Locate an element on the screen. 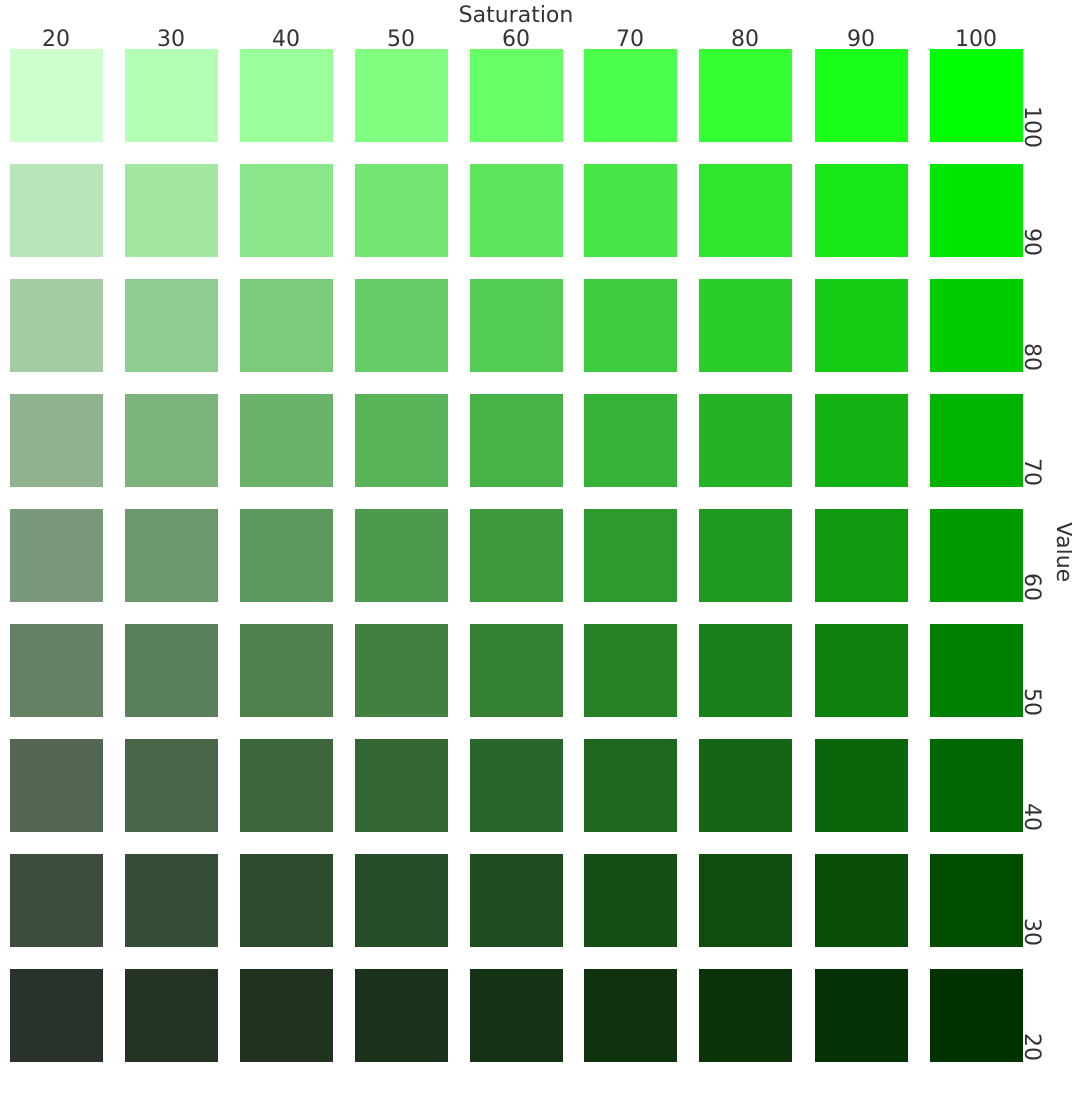  value-axis-title: Value is located at coordinates (1061, 552).